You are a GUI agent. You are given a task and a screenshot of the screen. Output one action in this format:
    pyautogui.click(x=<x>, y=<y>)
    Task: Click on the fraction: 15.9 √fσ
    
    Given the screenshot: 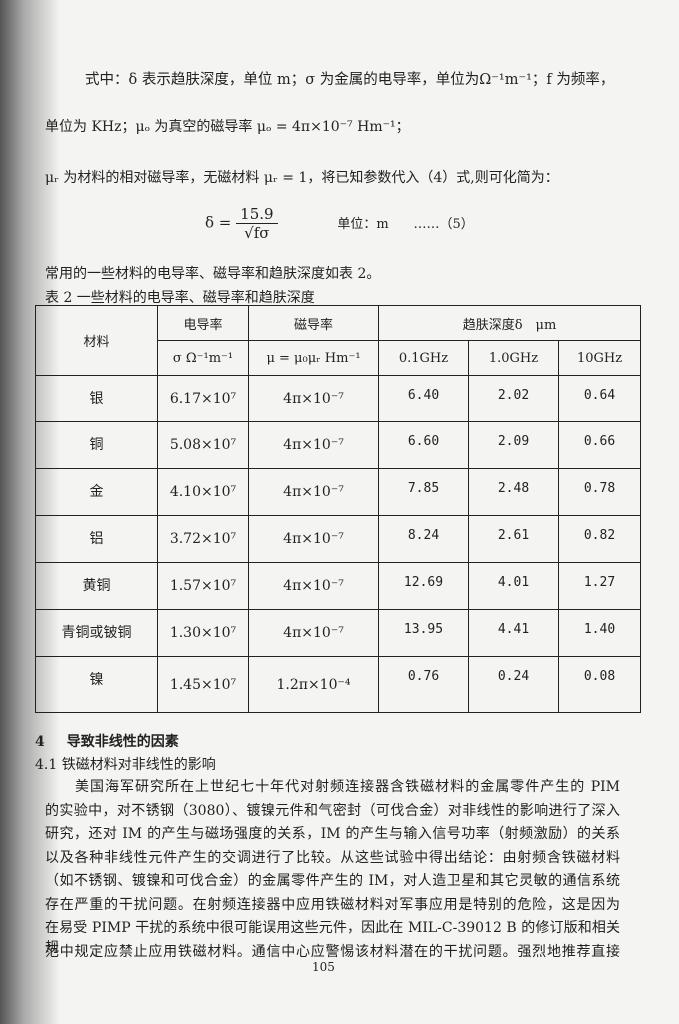 What is the action you would take?
    pyautogui.click(x=257, y=223)
    